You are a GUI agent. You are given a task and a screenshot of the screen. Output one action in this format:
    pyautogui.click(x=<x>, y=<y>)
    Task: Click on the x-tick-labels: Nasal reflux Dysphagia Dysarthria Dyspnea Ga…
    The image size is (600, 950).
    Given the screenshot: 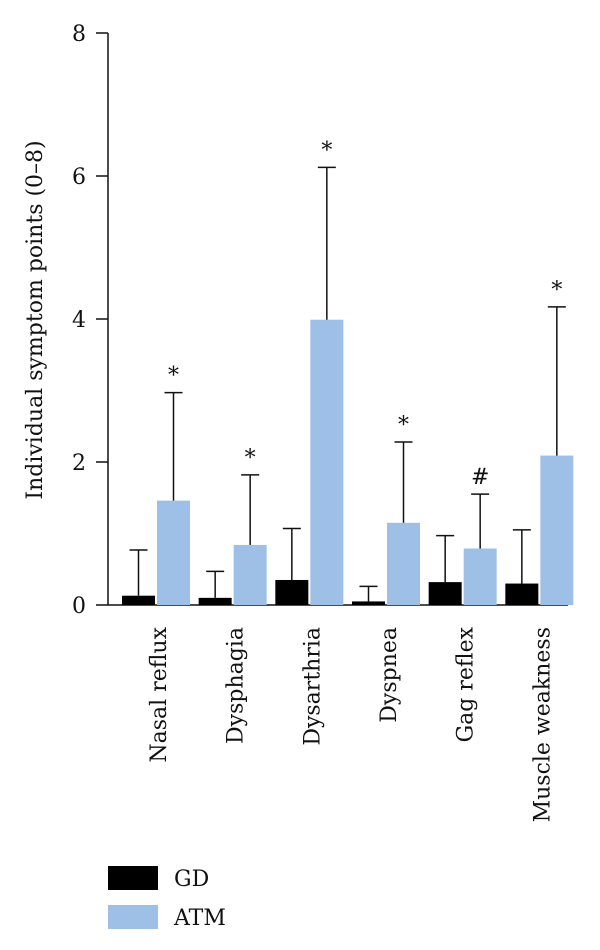 What is the action you would take?
    pyautogui.click(x=351, y=724)
    